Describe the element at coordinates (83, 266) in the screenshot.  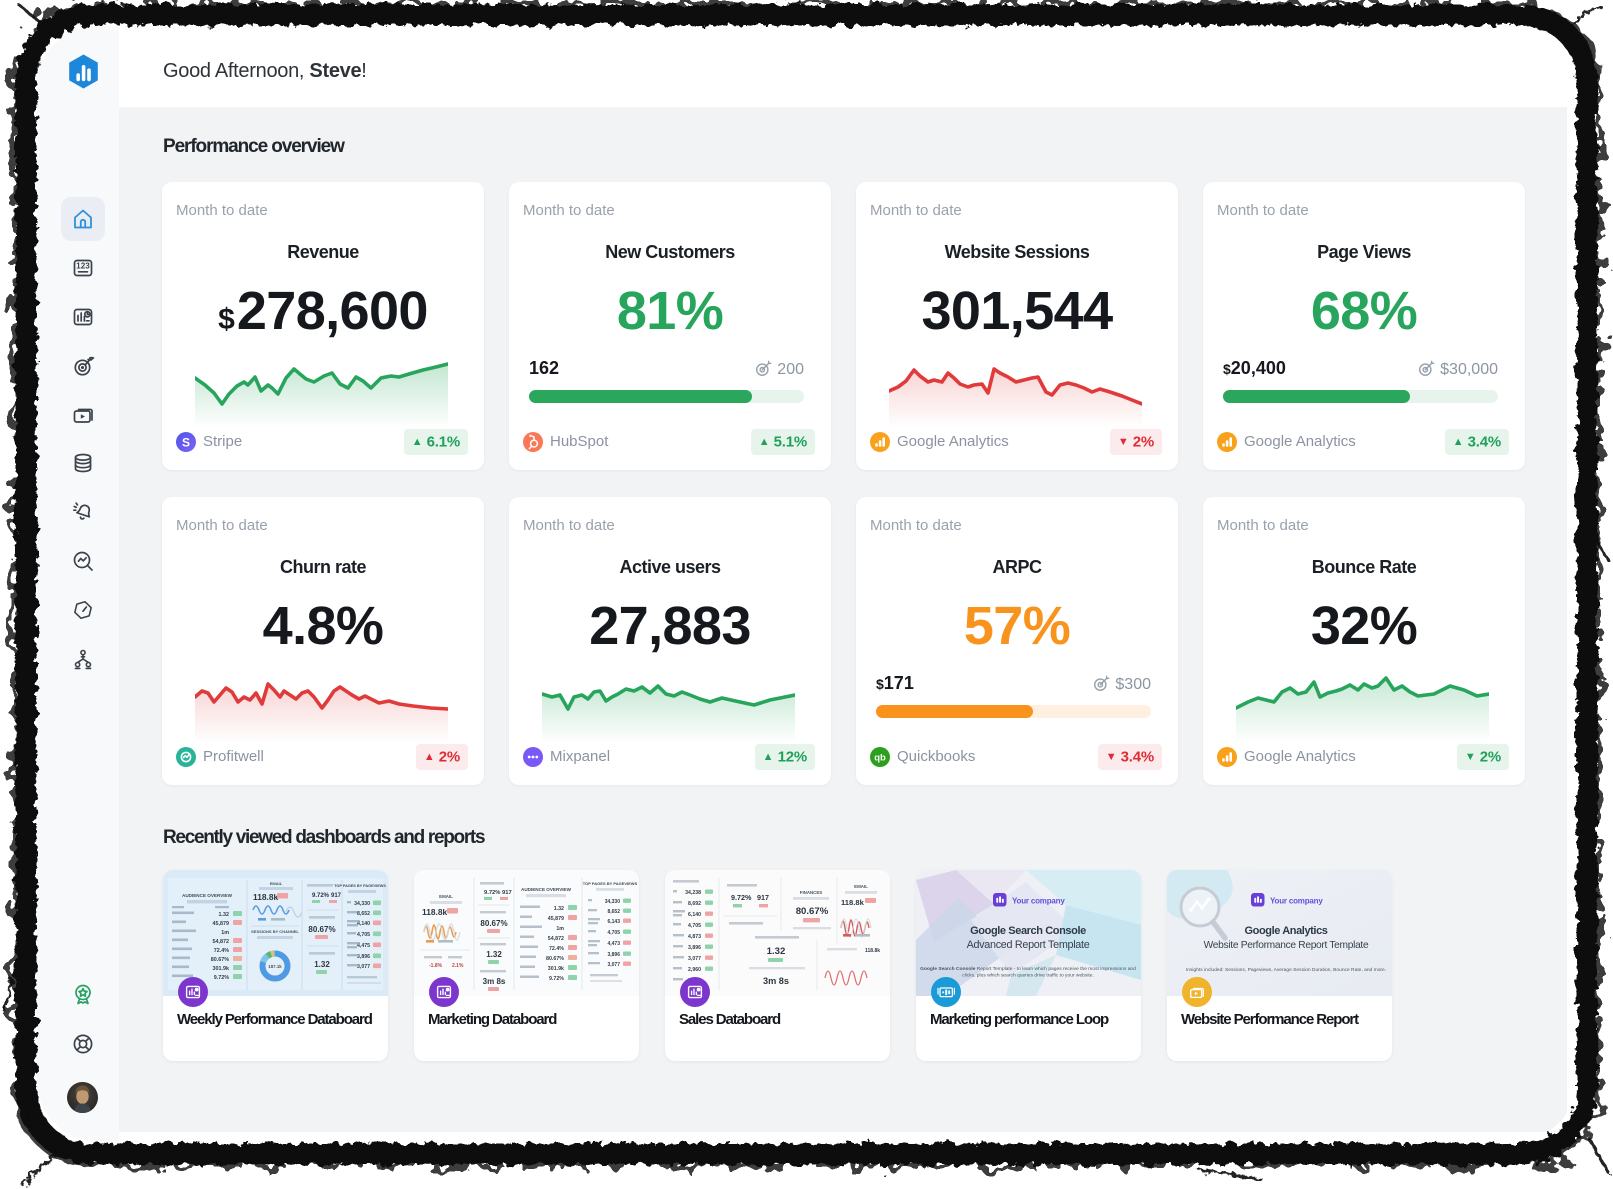
I see `svg-text: 123` at that location.